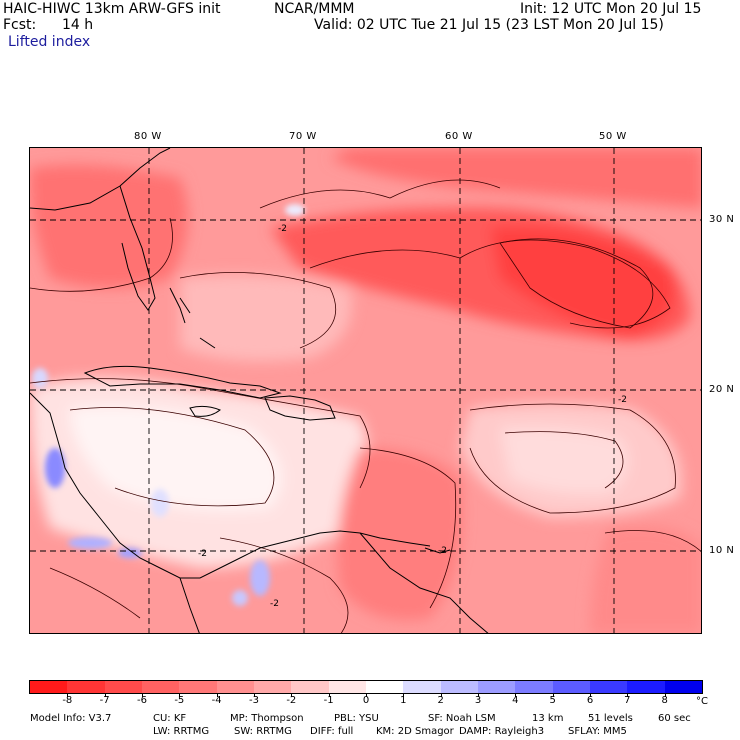 The height and width of the screenshot is (740, 740). What do you see at coordinates (722, 550) in the screenshot?
I see `lat-label-10n: 10 N` at bounding box center [722, 550].